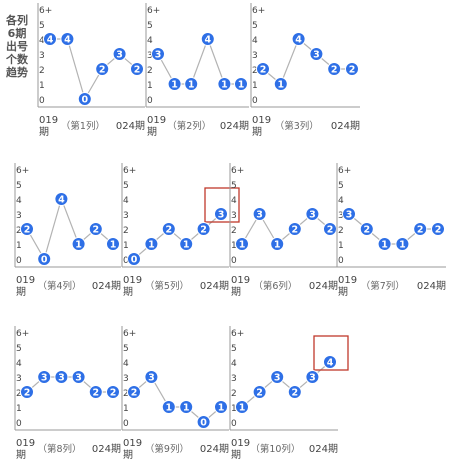  Describe the element at coordinates (83, 126) in the screenshot. I see `chart-caption: （第1列）` at that location.